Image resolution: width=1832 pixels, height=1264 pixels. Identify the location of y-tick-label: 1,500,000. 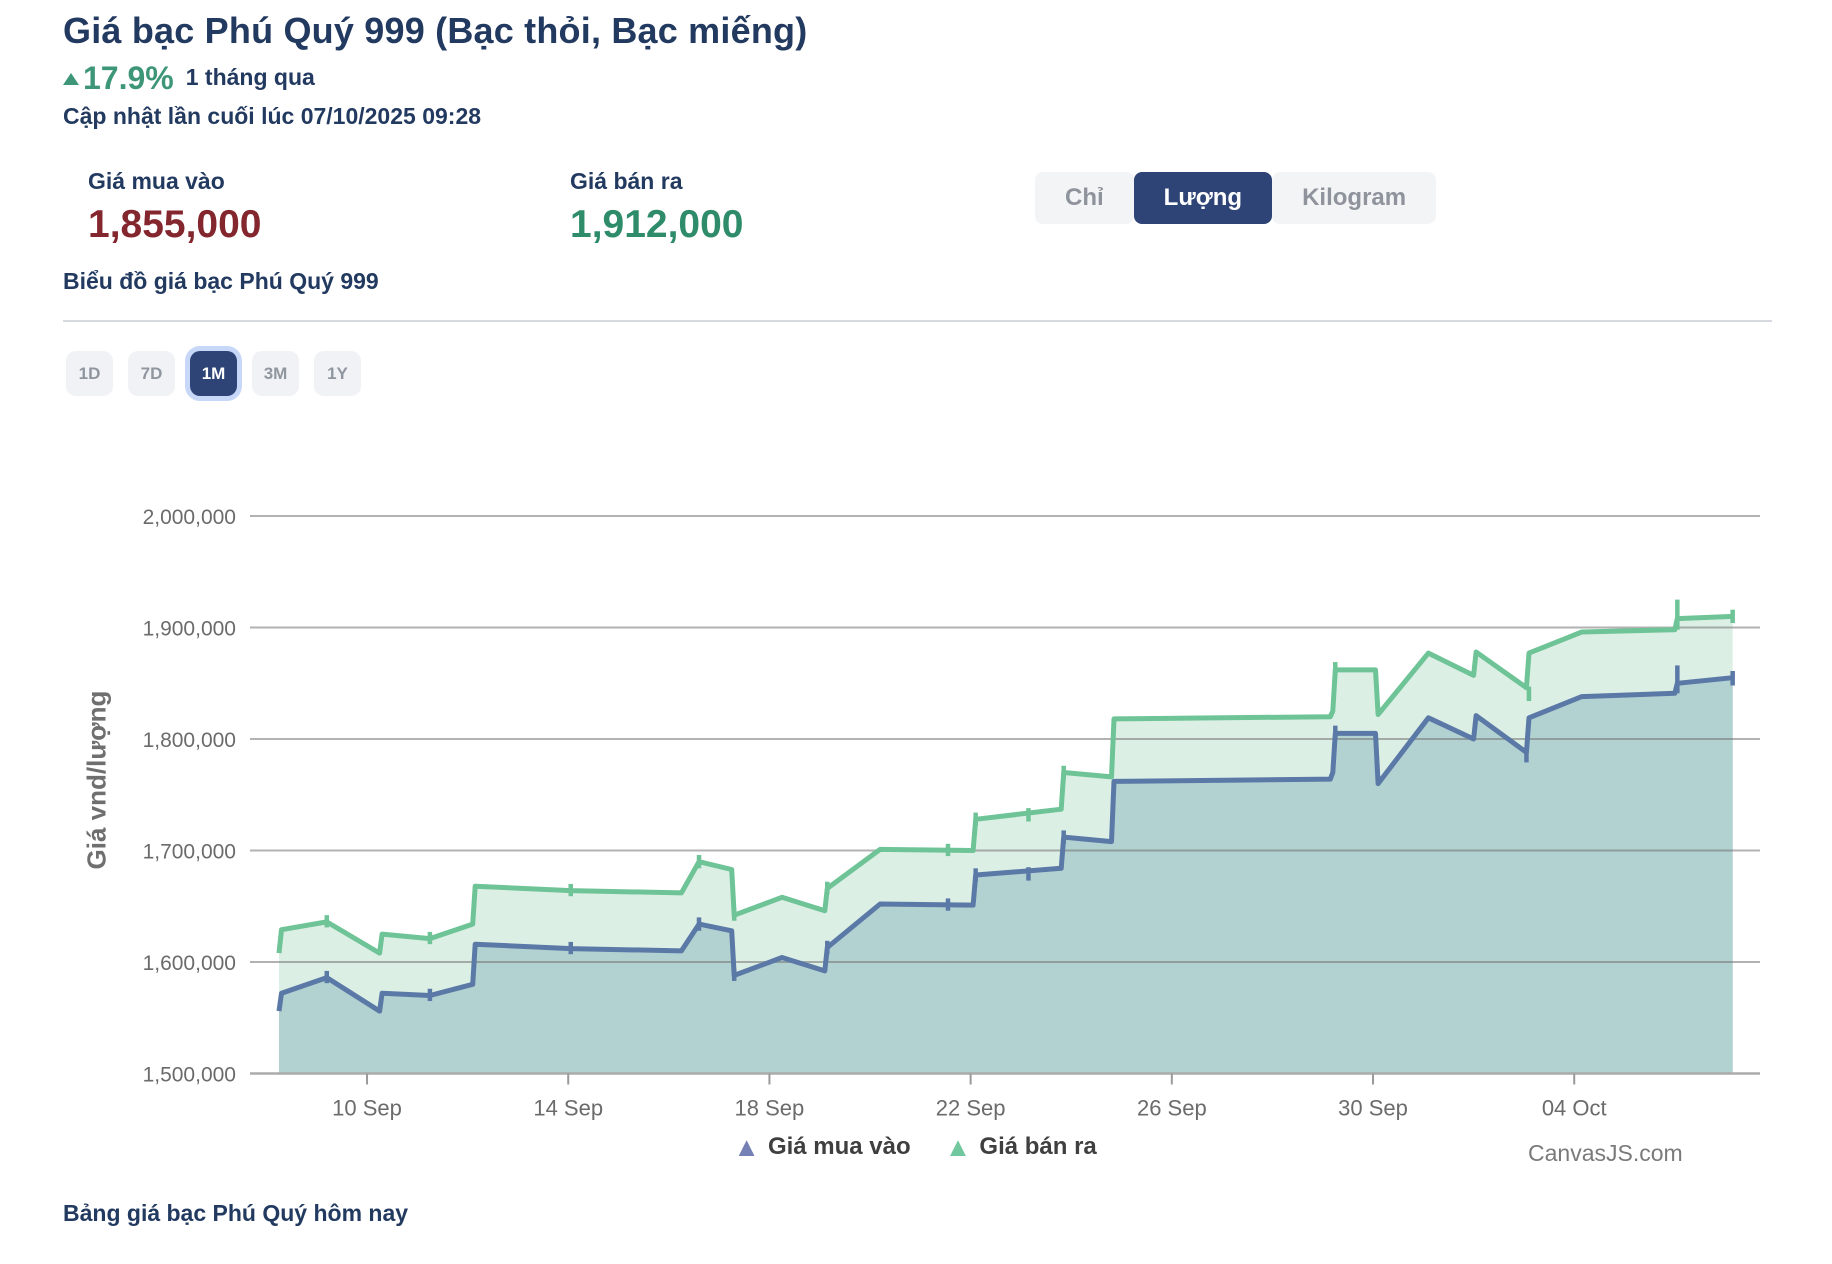
(189, 1075).